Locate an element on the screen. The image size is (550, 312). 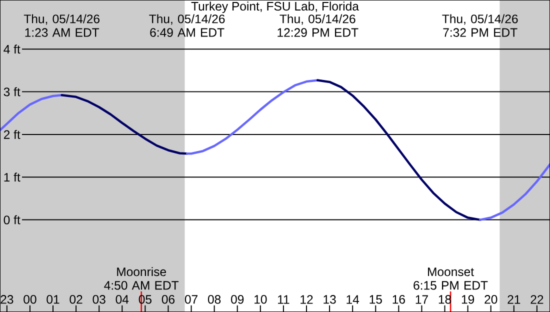
ref-line-label: Moonrise 4:50 AM EDT is located at coordinates (141, 278).